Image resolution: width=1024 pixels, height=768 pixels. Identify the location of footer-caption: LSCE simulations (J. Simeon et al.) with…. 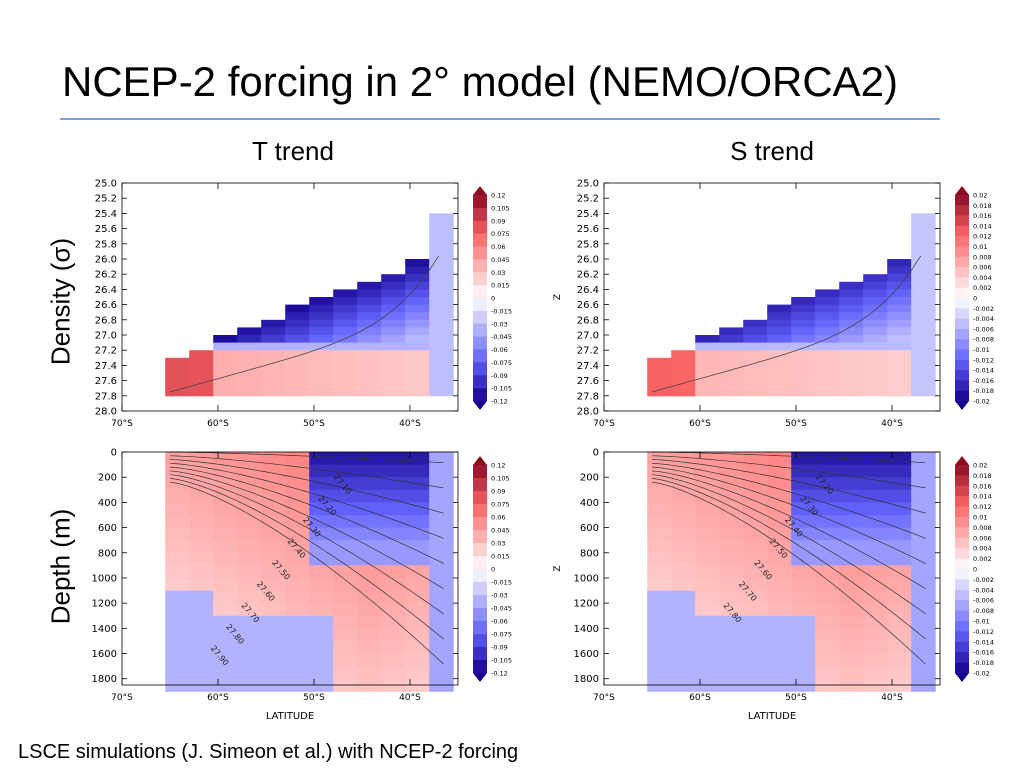
(268, 752).